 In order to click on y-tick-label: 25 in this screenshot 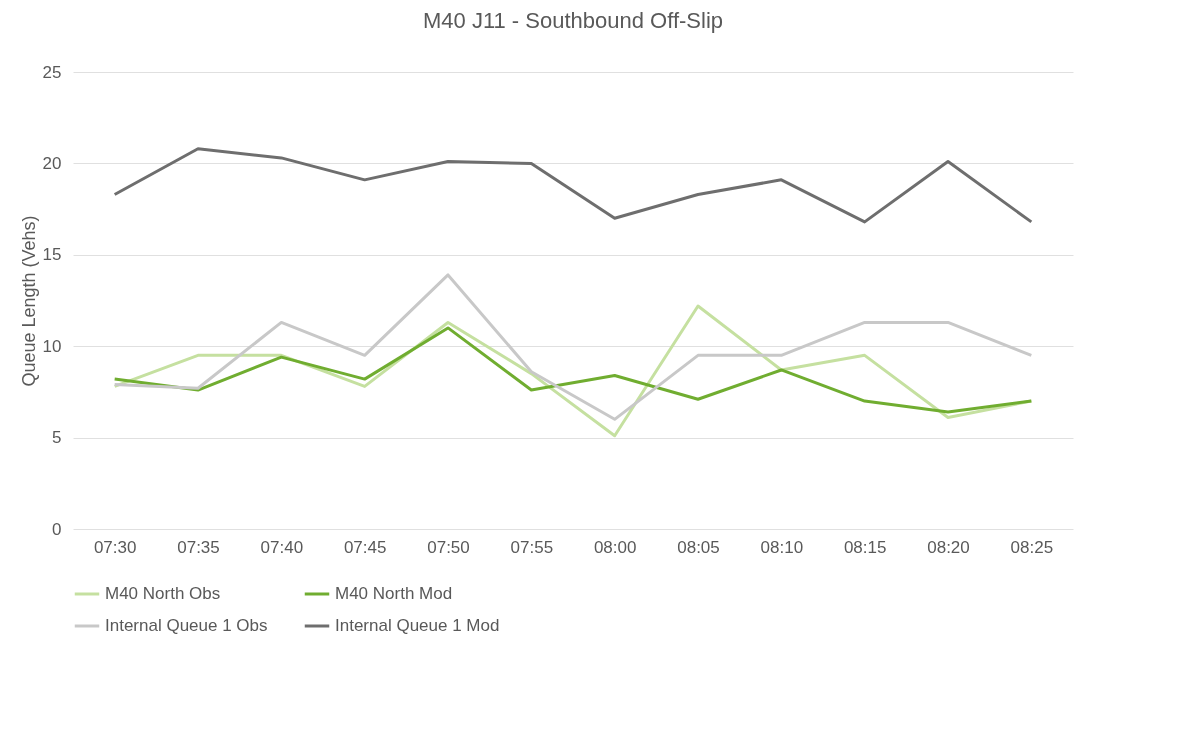, I will do `click(52, 72)`.